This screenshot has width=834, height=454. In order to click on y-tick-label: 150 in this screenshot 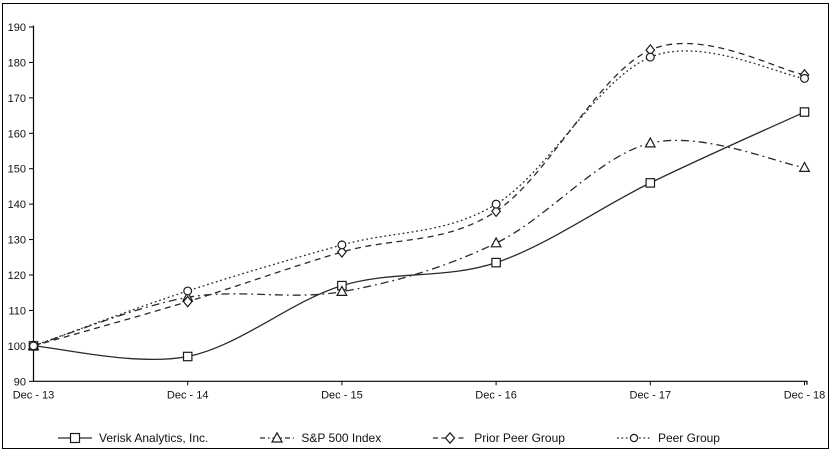, I will do `click(17, 170)`.